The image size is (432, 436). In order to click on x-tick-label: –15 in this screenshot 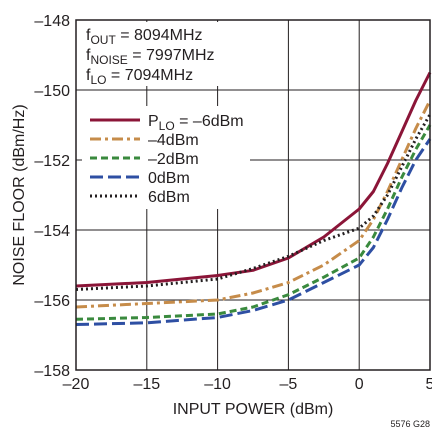, I will do `click(146, 384)`.